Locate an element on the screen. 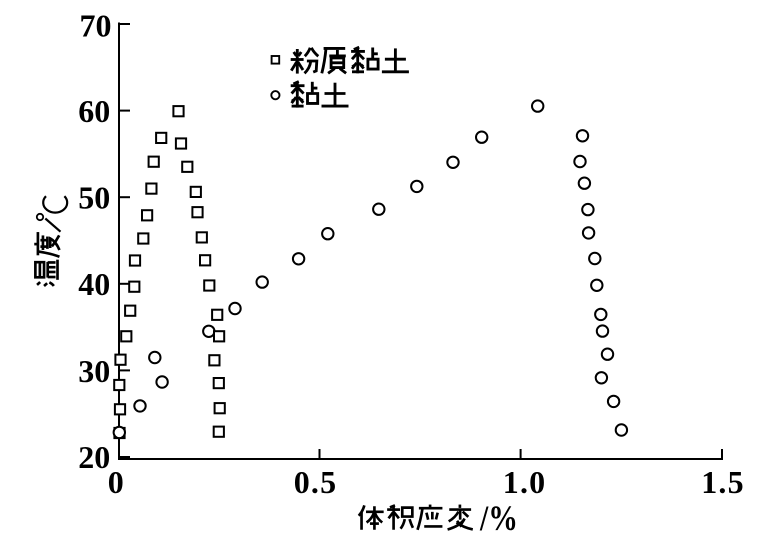 This screenshot has height=546, width=766. svg-text: 70 is located at coordinates (96, 26).